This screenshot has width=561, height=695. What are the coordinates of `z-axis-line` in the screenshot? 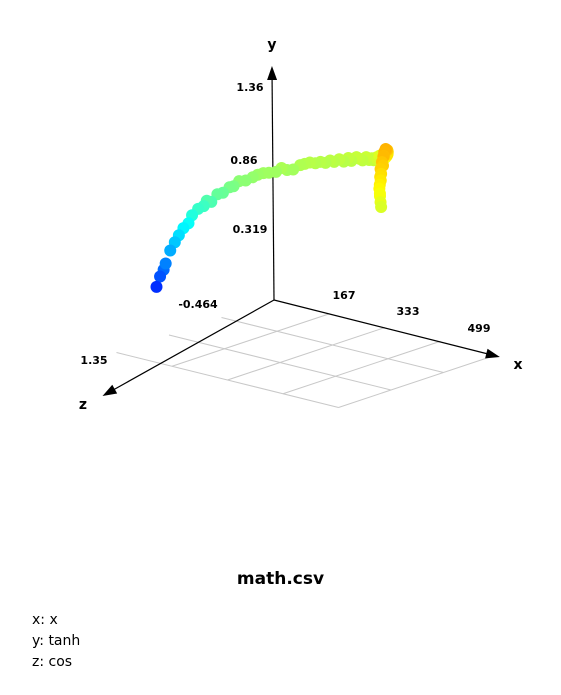 It's located at (190, 347).